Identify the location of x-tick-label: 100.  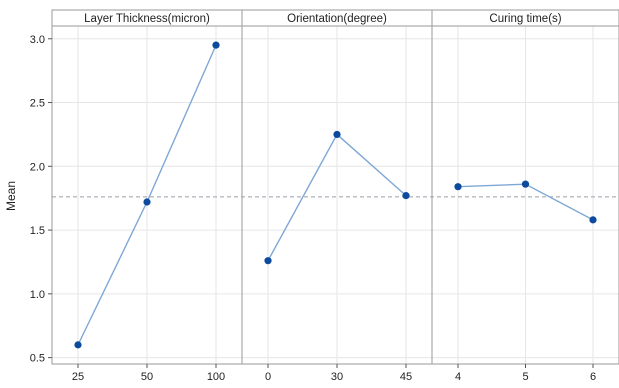
(216, 377).